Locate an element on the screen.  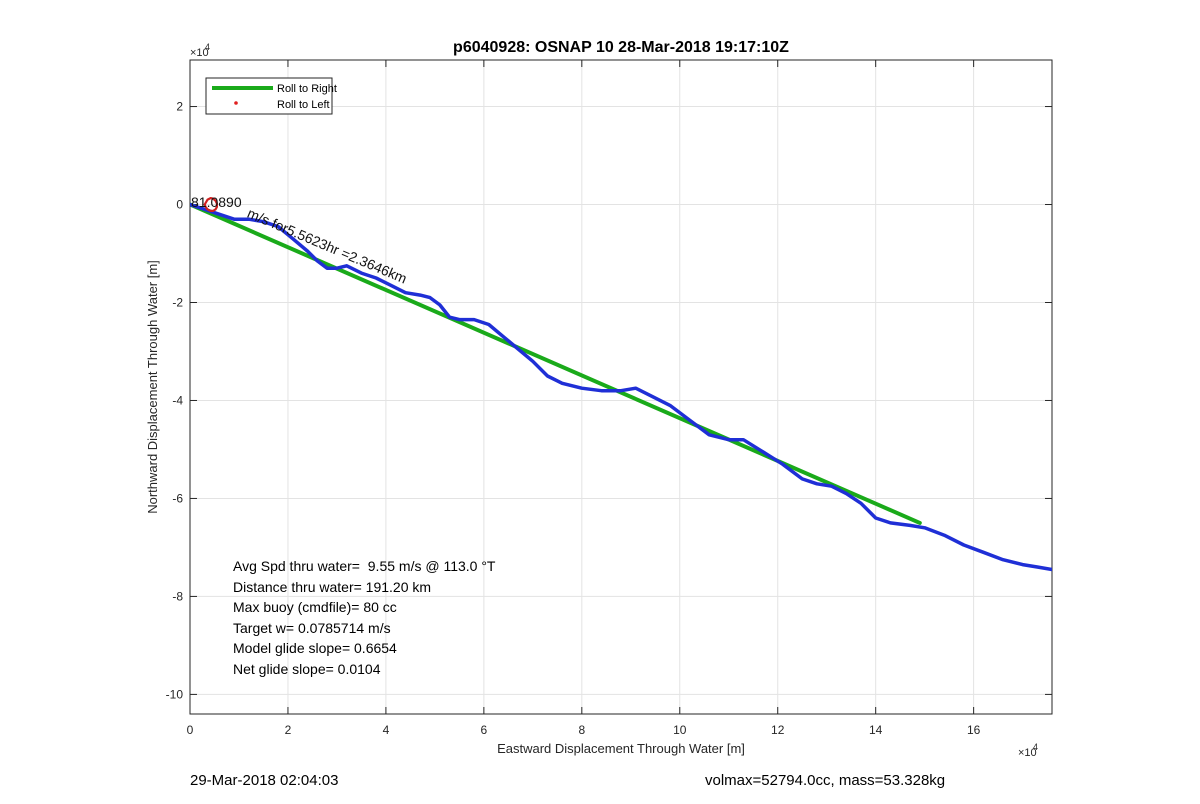
x-tick-label: 10 is located at coordinates (680, 730).